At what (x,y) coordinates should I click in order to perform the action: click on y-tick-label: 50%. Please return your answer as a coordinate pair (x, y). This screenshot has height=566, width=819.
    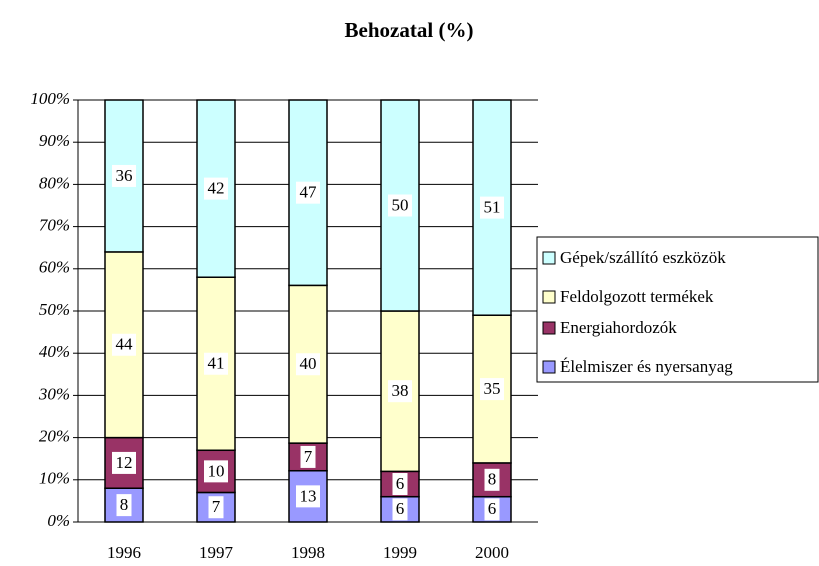
    Looking at the image, I should click on (54, 309).